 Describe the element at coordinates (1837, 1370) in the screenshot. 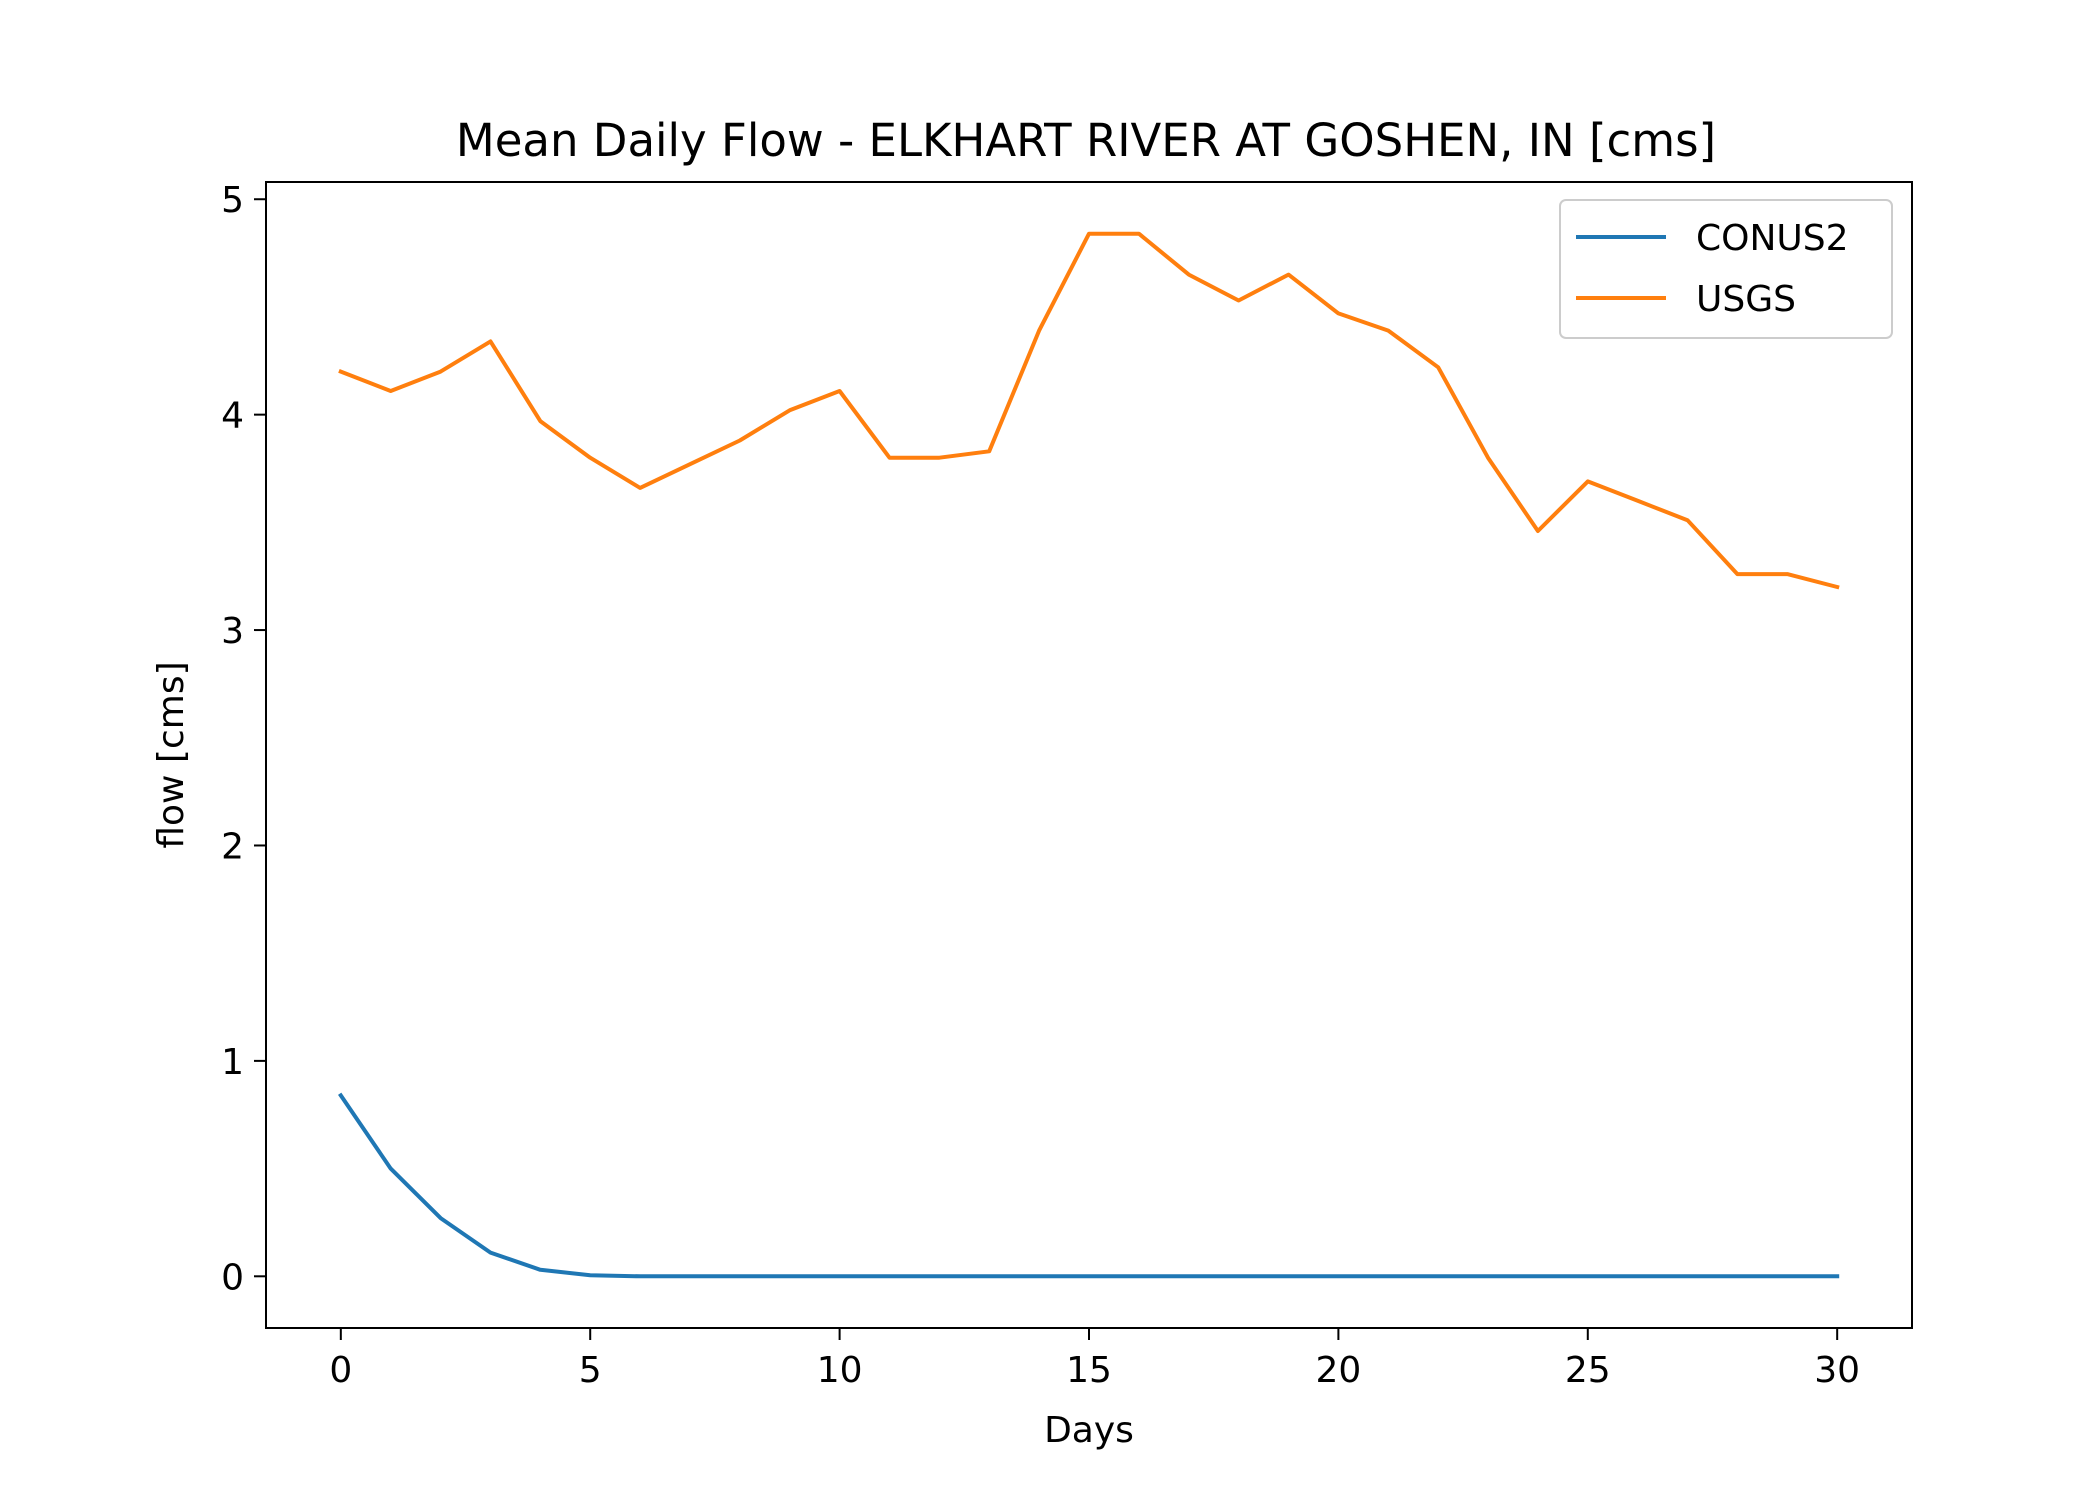

I see `x-tick-label: 30` at that location.